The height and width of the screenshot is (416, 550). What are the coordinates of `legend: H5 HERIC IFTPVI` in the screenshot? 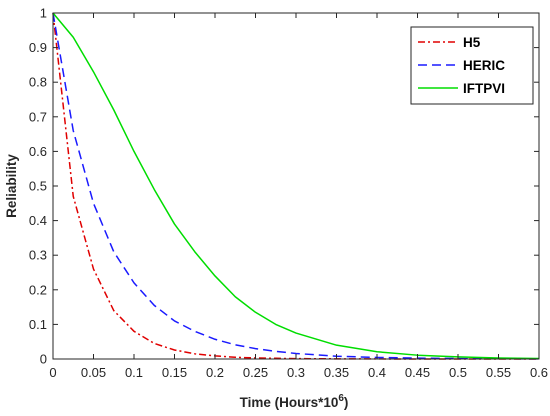 It's located at (472, 65).